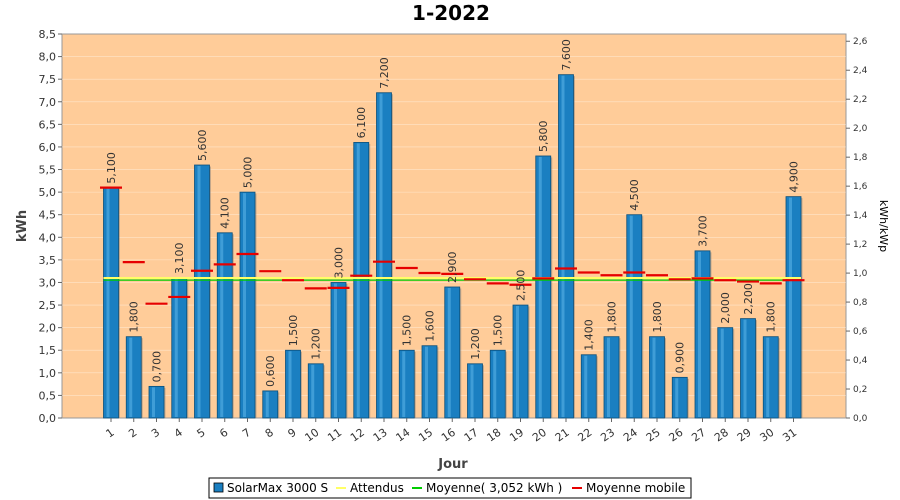 Image resolution: width=900 pixels, height=500 pixels. I want to click on x-tick-label: 5, so click(201, 433).